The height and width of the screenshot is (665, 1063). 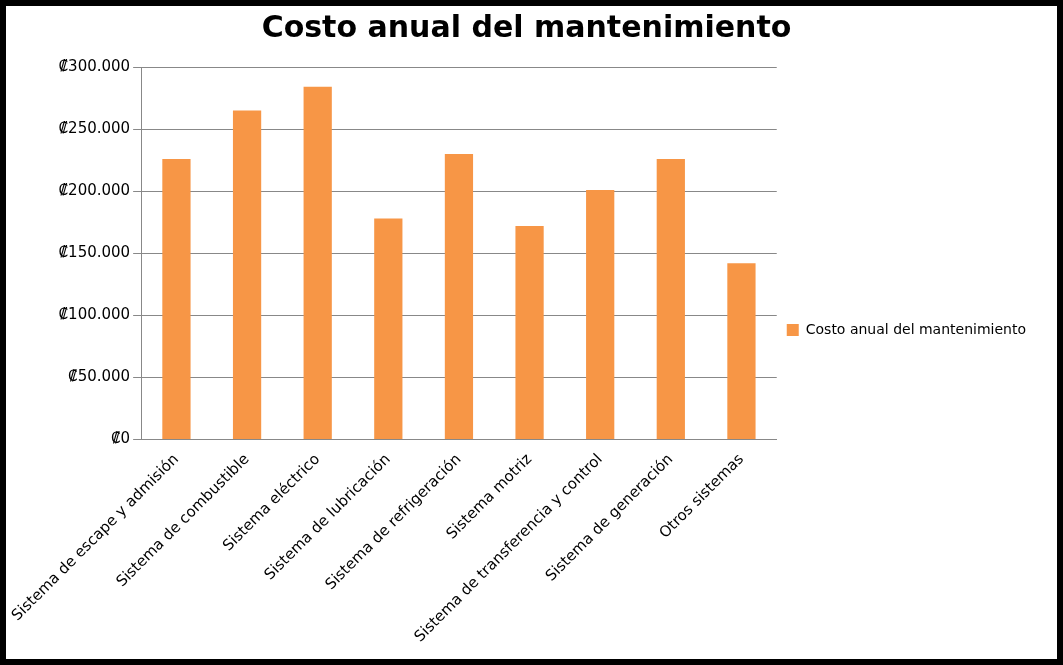 What do you see at coordinates (94, 190) in the screenshot?
I see `y-tick-label: ₡200.000` at bounding box center [94, 190].